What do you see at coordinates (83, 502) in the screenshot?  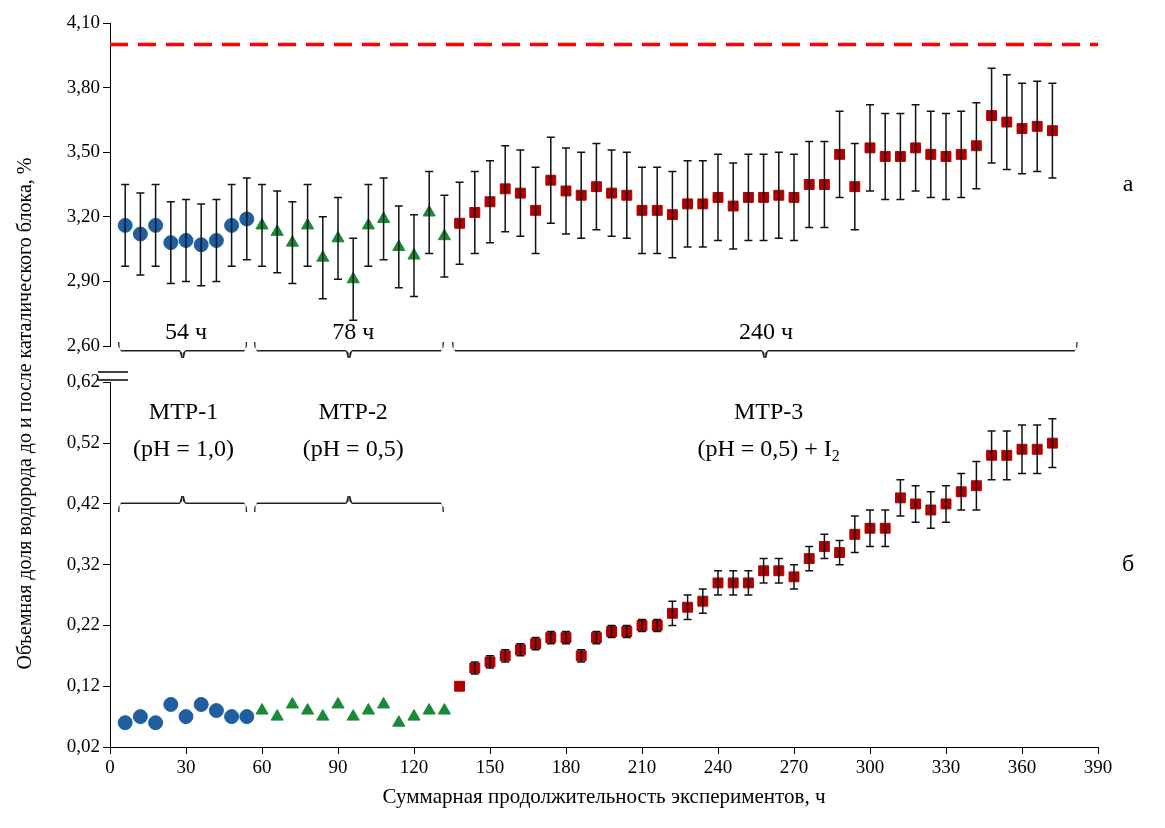 I see `y-tick-label: 0,42` at bounding box center [83, 502].